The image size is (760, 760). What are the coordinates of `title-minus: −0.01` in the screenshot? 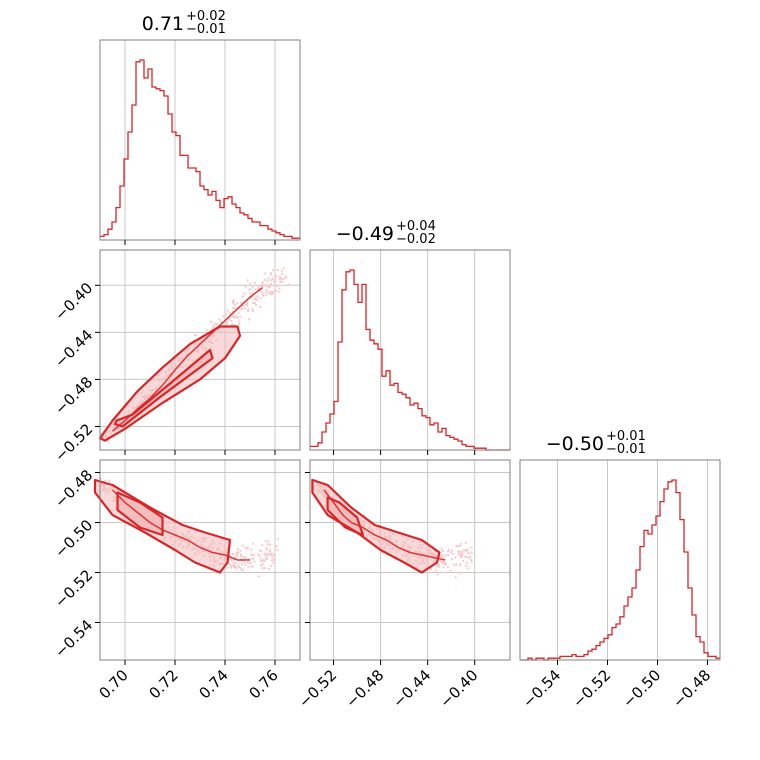 It's located at (206, 29).